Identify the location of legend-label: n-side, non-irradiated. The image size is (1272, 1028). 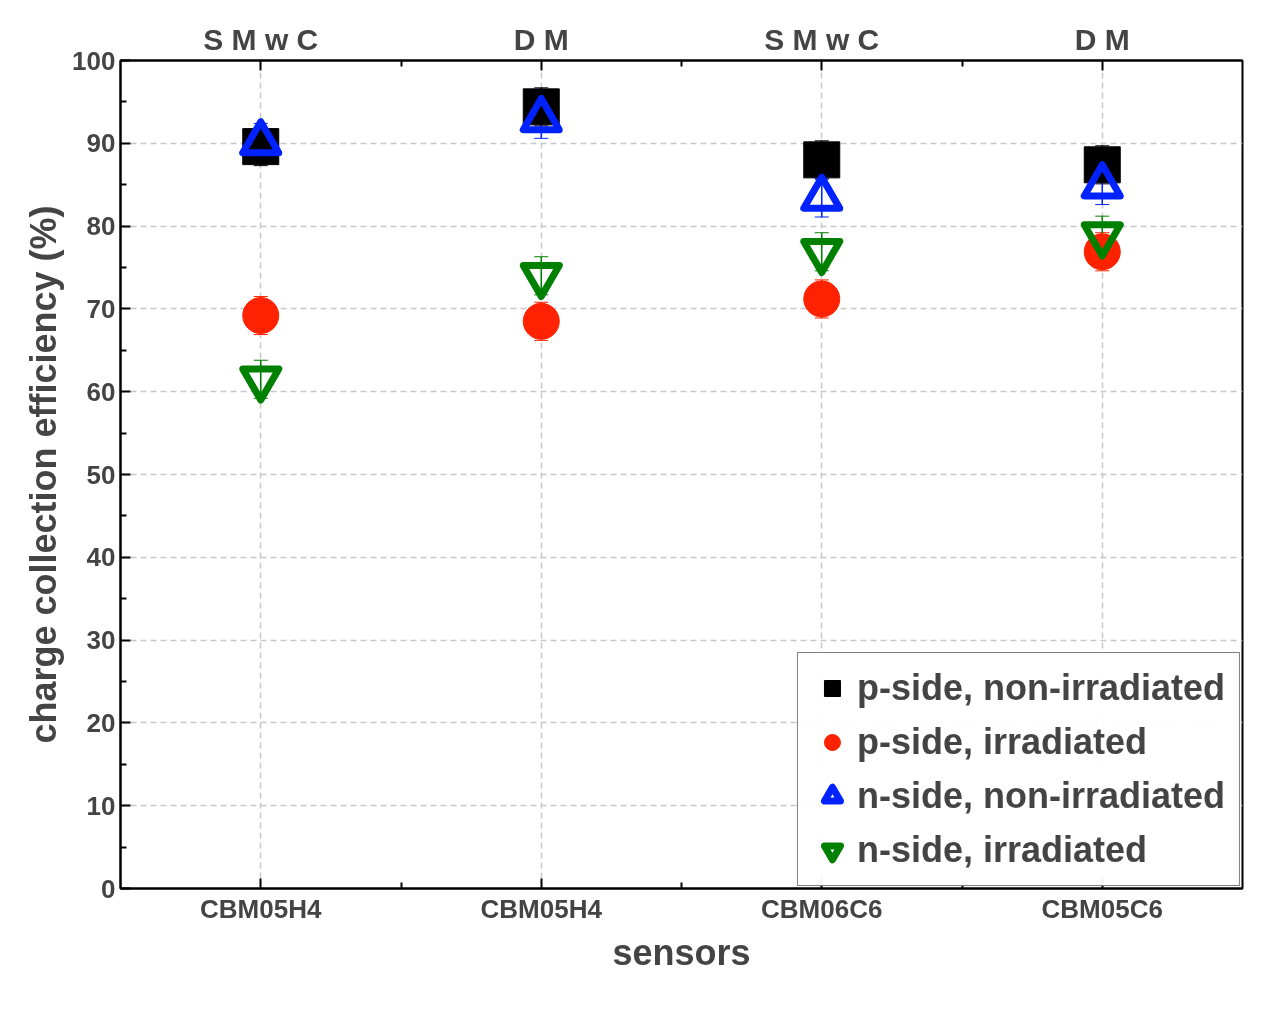
(1040, 796).